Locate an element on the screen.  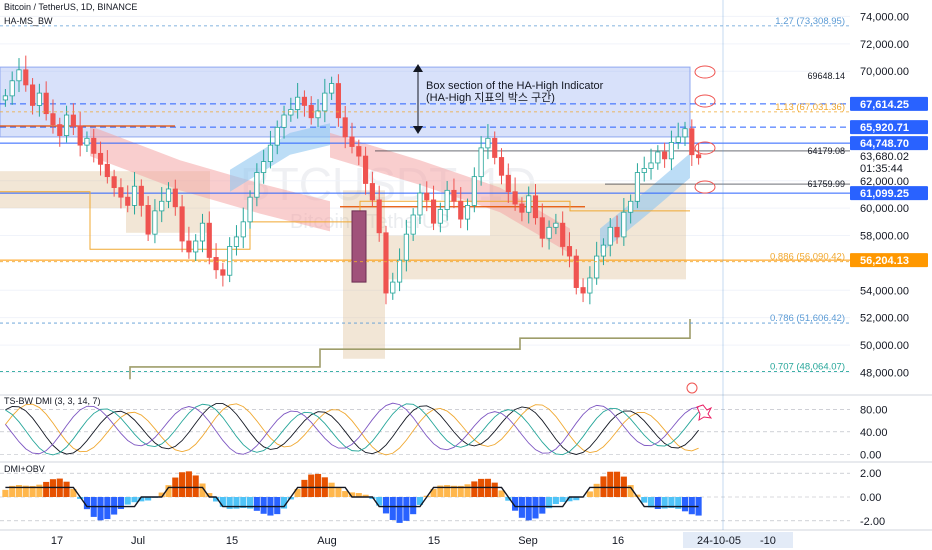
fib-label: 0.707 (48,064.07) is located at coordinates (807, 367).